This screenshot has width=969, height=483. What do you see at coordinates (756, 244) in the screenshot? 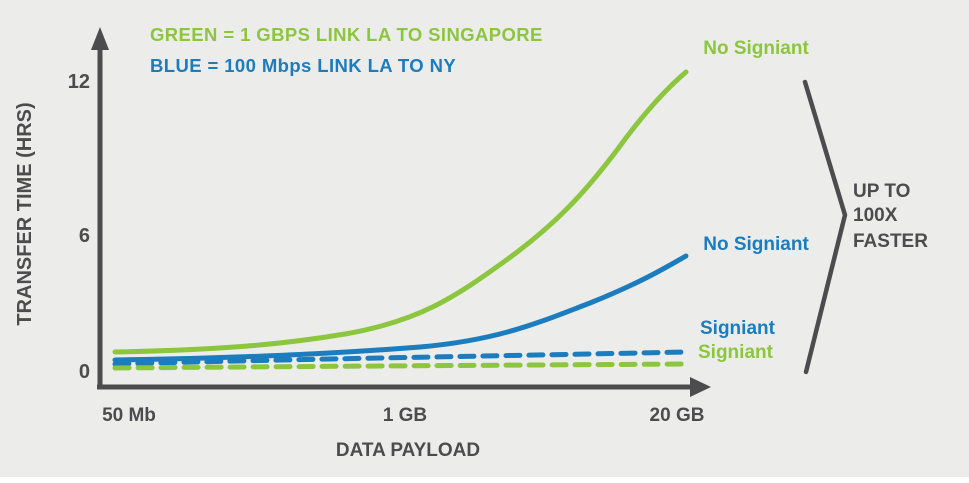
I see `label-no-signiant-blue: No Signiant` at bounding box center [756, 244].